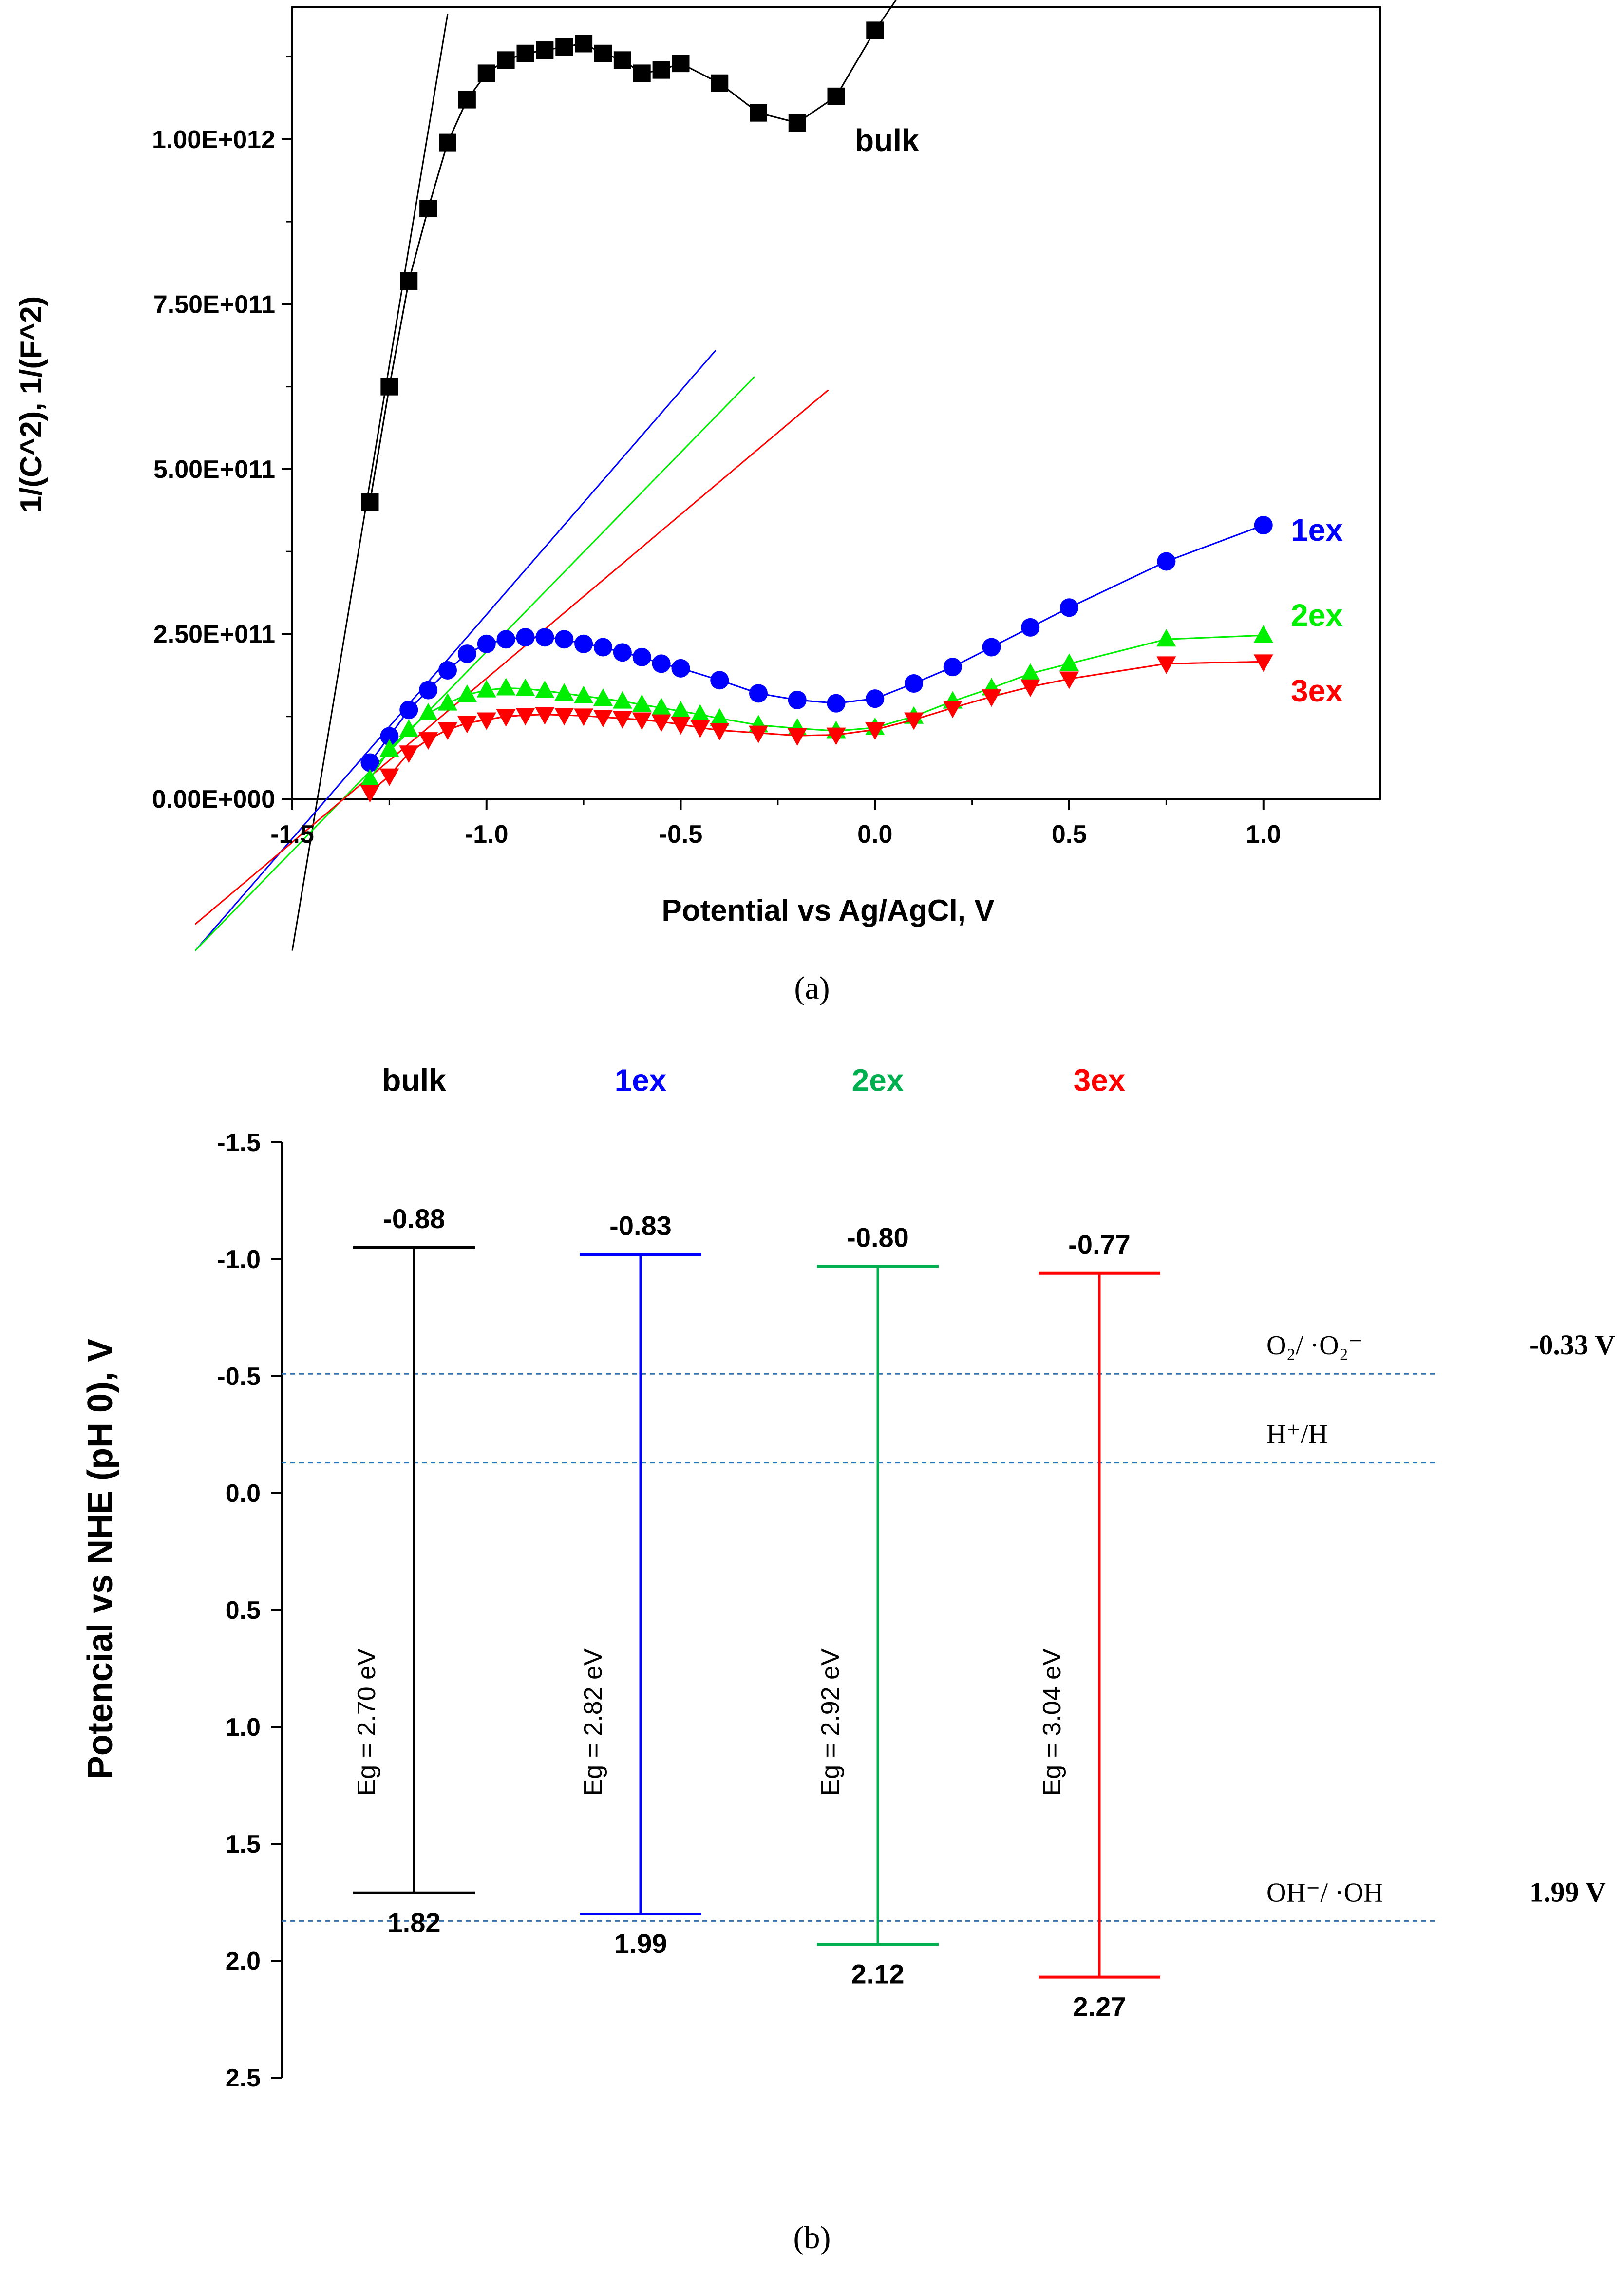 Image resolution: width=1624 pixels, height=2273 pixels. I want to click on fit-line-2ex, so click(474, 664).